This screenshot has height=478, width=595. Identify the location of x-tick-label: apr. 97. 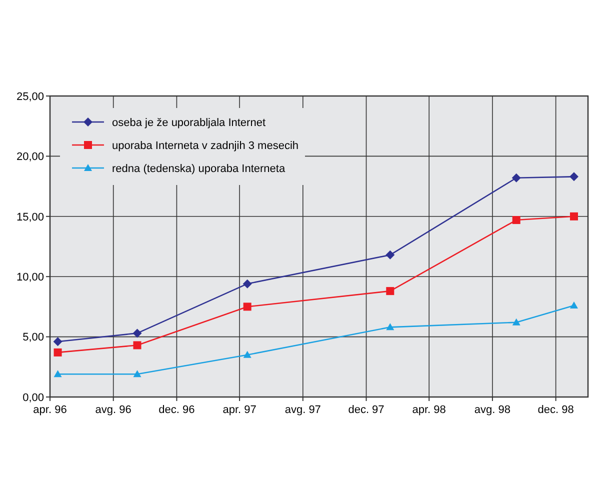
(239, 410).